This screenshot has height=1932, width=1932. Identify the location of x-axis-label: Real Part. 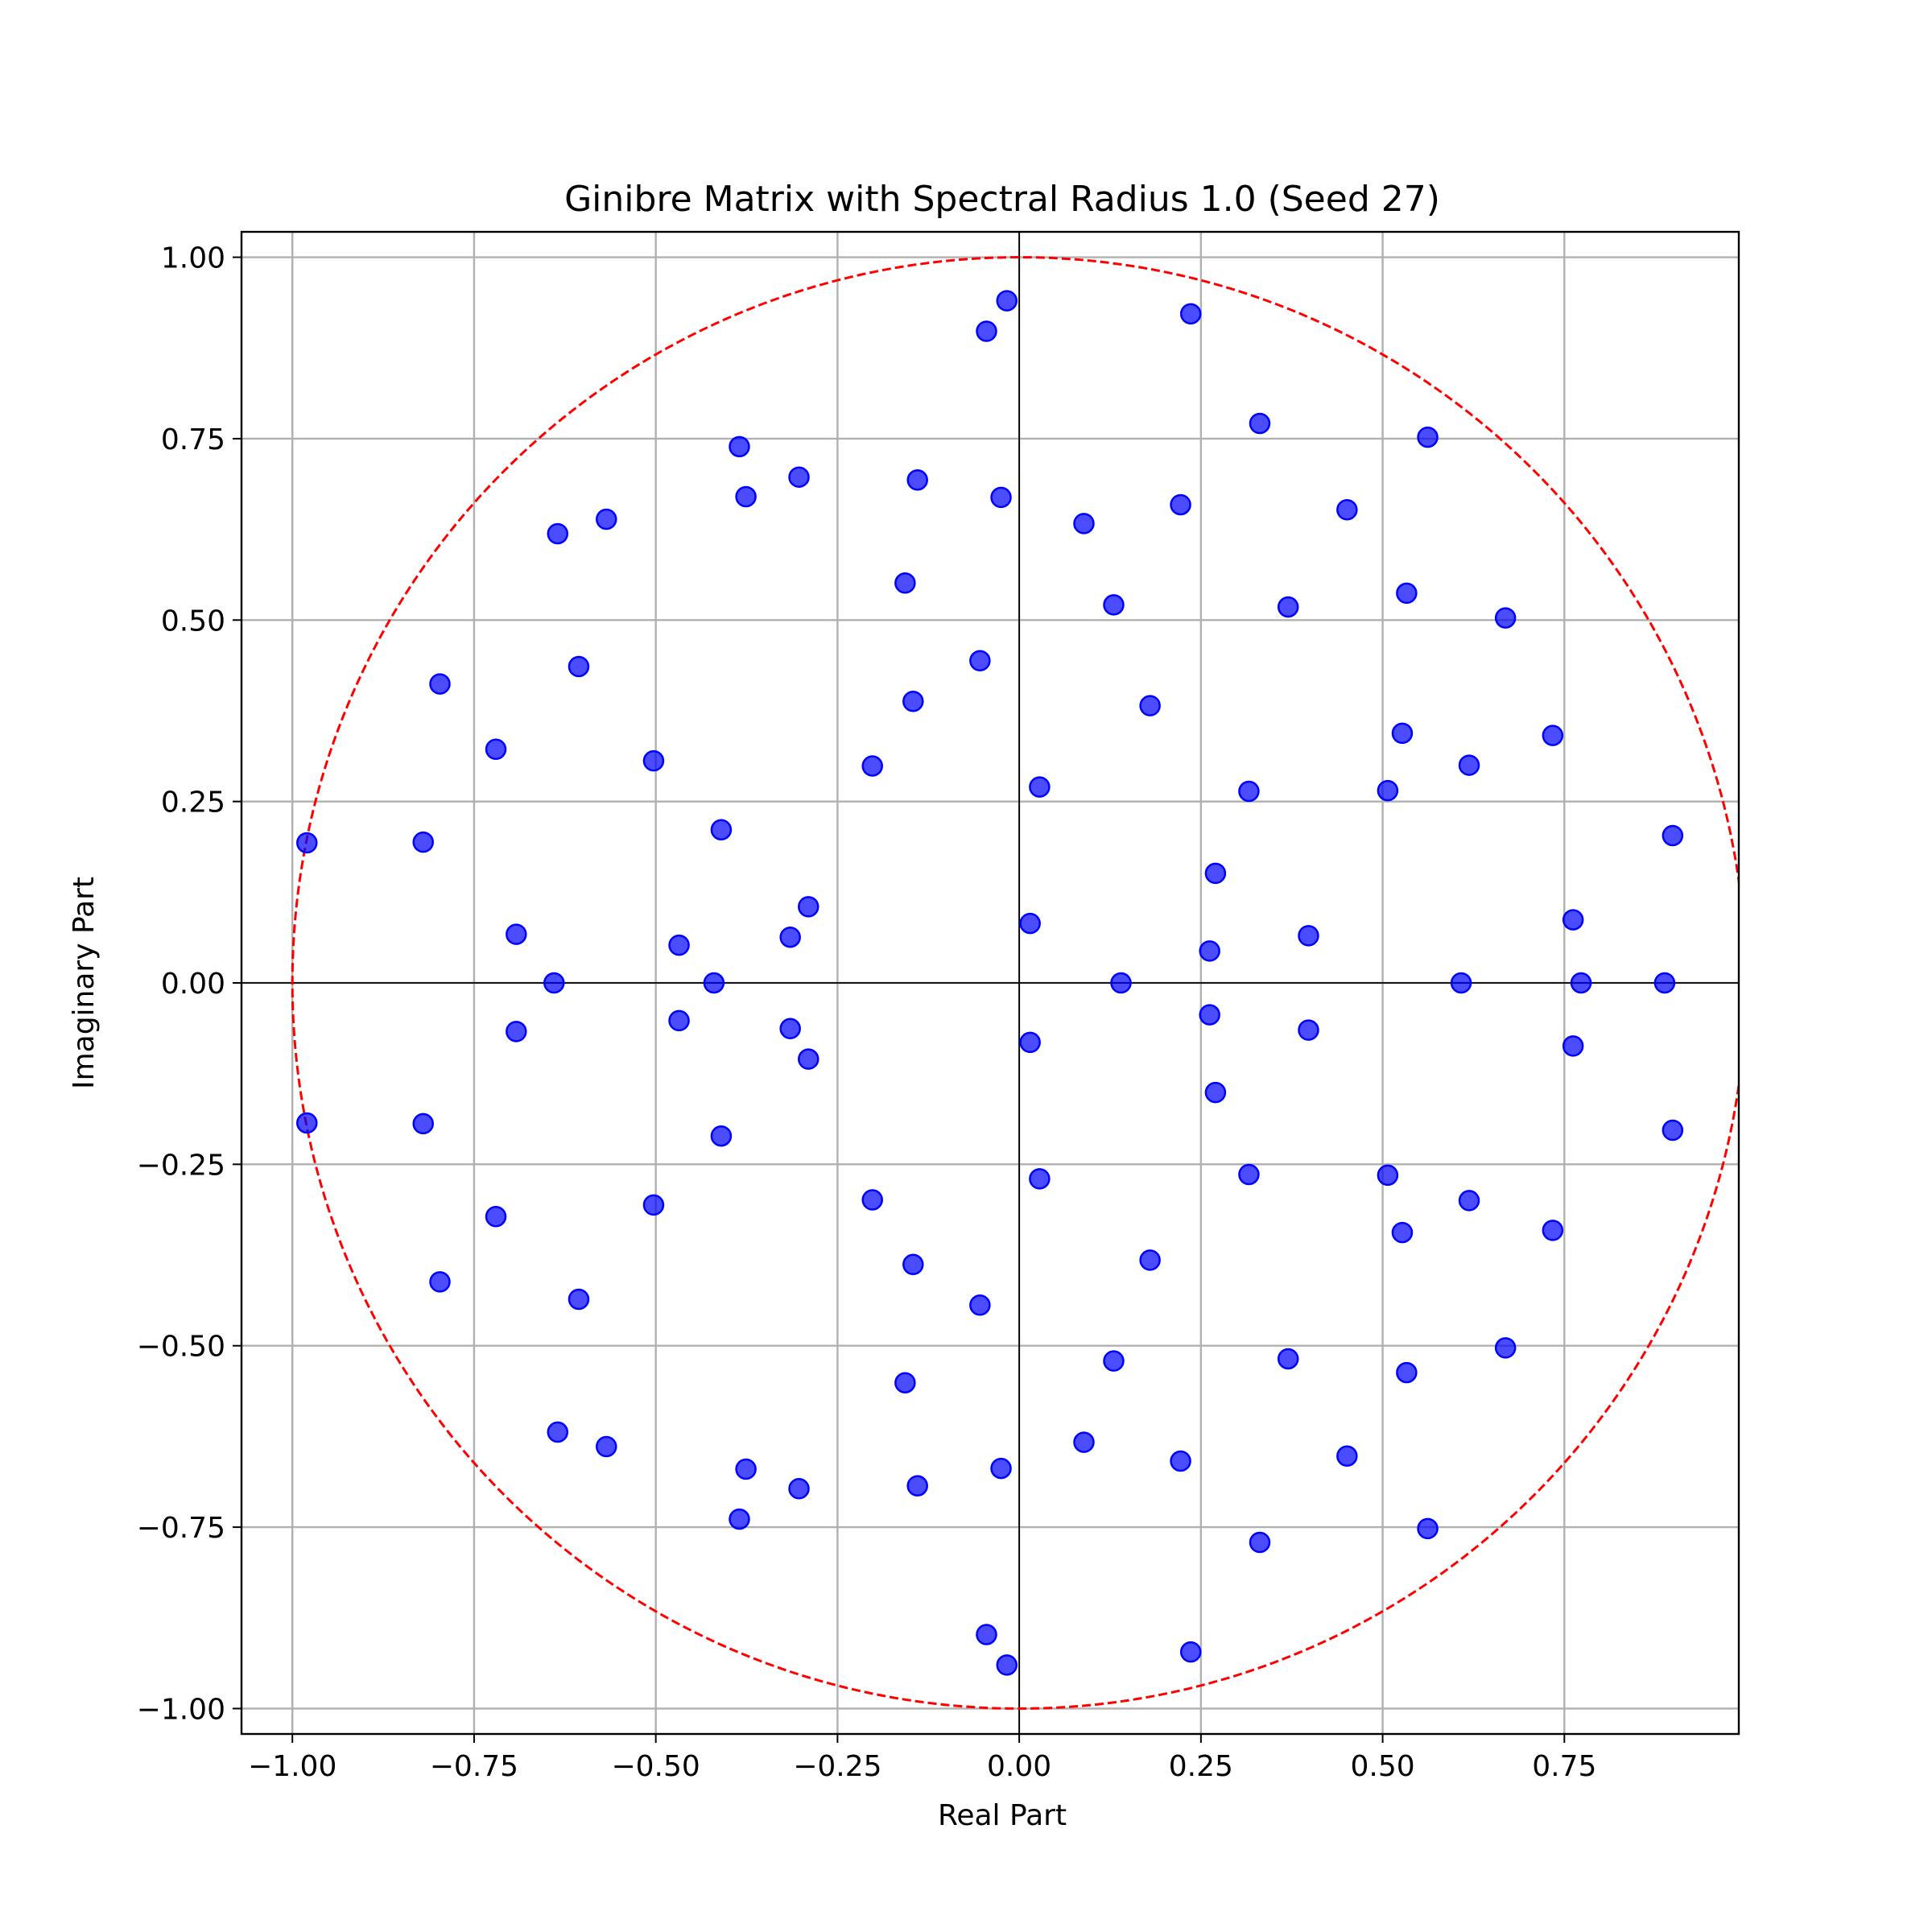
(1002, 1815).